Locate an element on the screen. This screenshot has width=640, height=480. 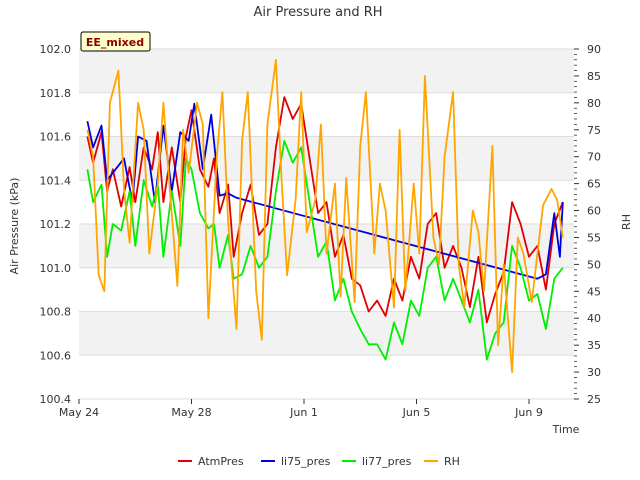
y2-tick-label: 25 is located at coordinates (594, 399).